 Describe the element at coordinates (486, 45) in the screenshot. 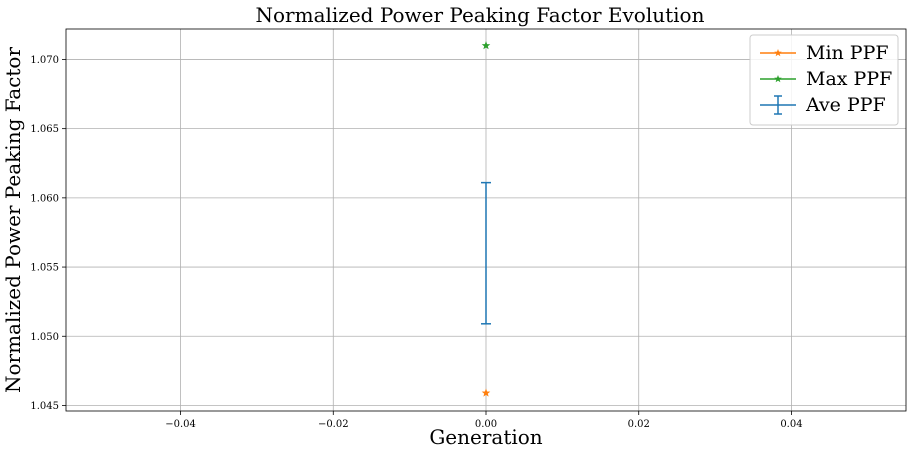

I see `max-ppf-point` at that location.